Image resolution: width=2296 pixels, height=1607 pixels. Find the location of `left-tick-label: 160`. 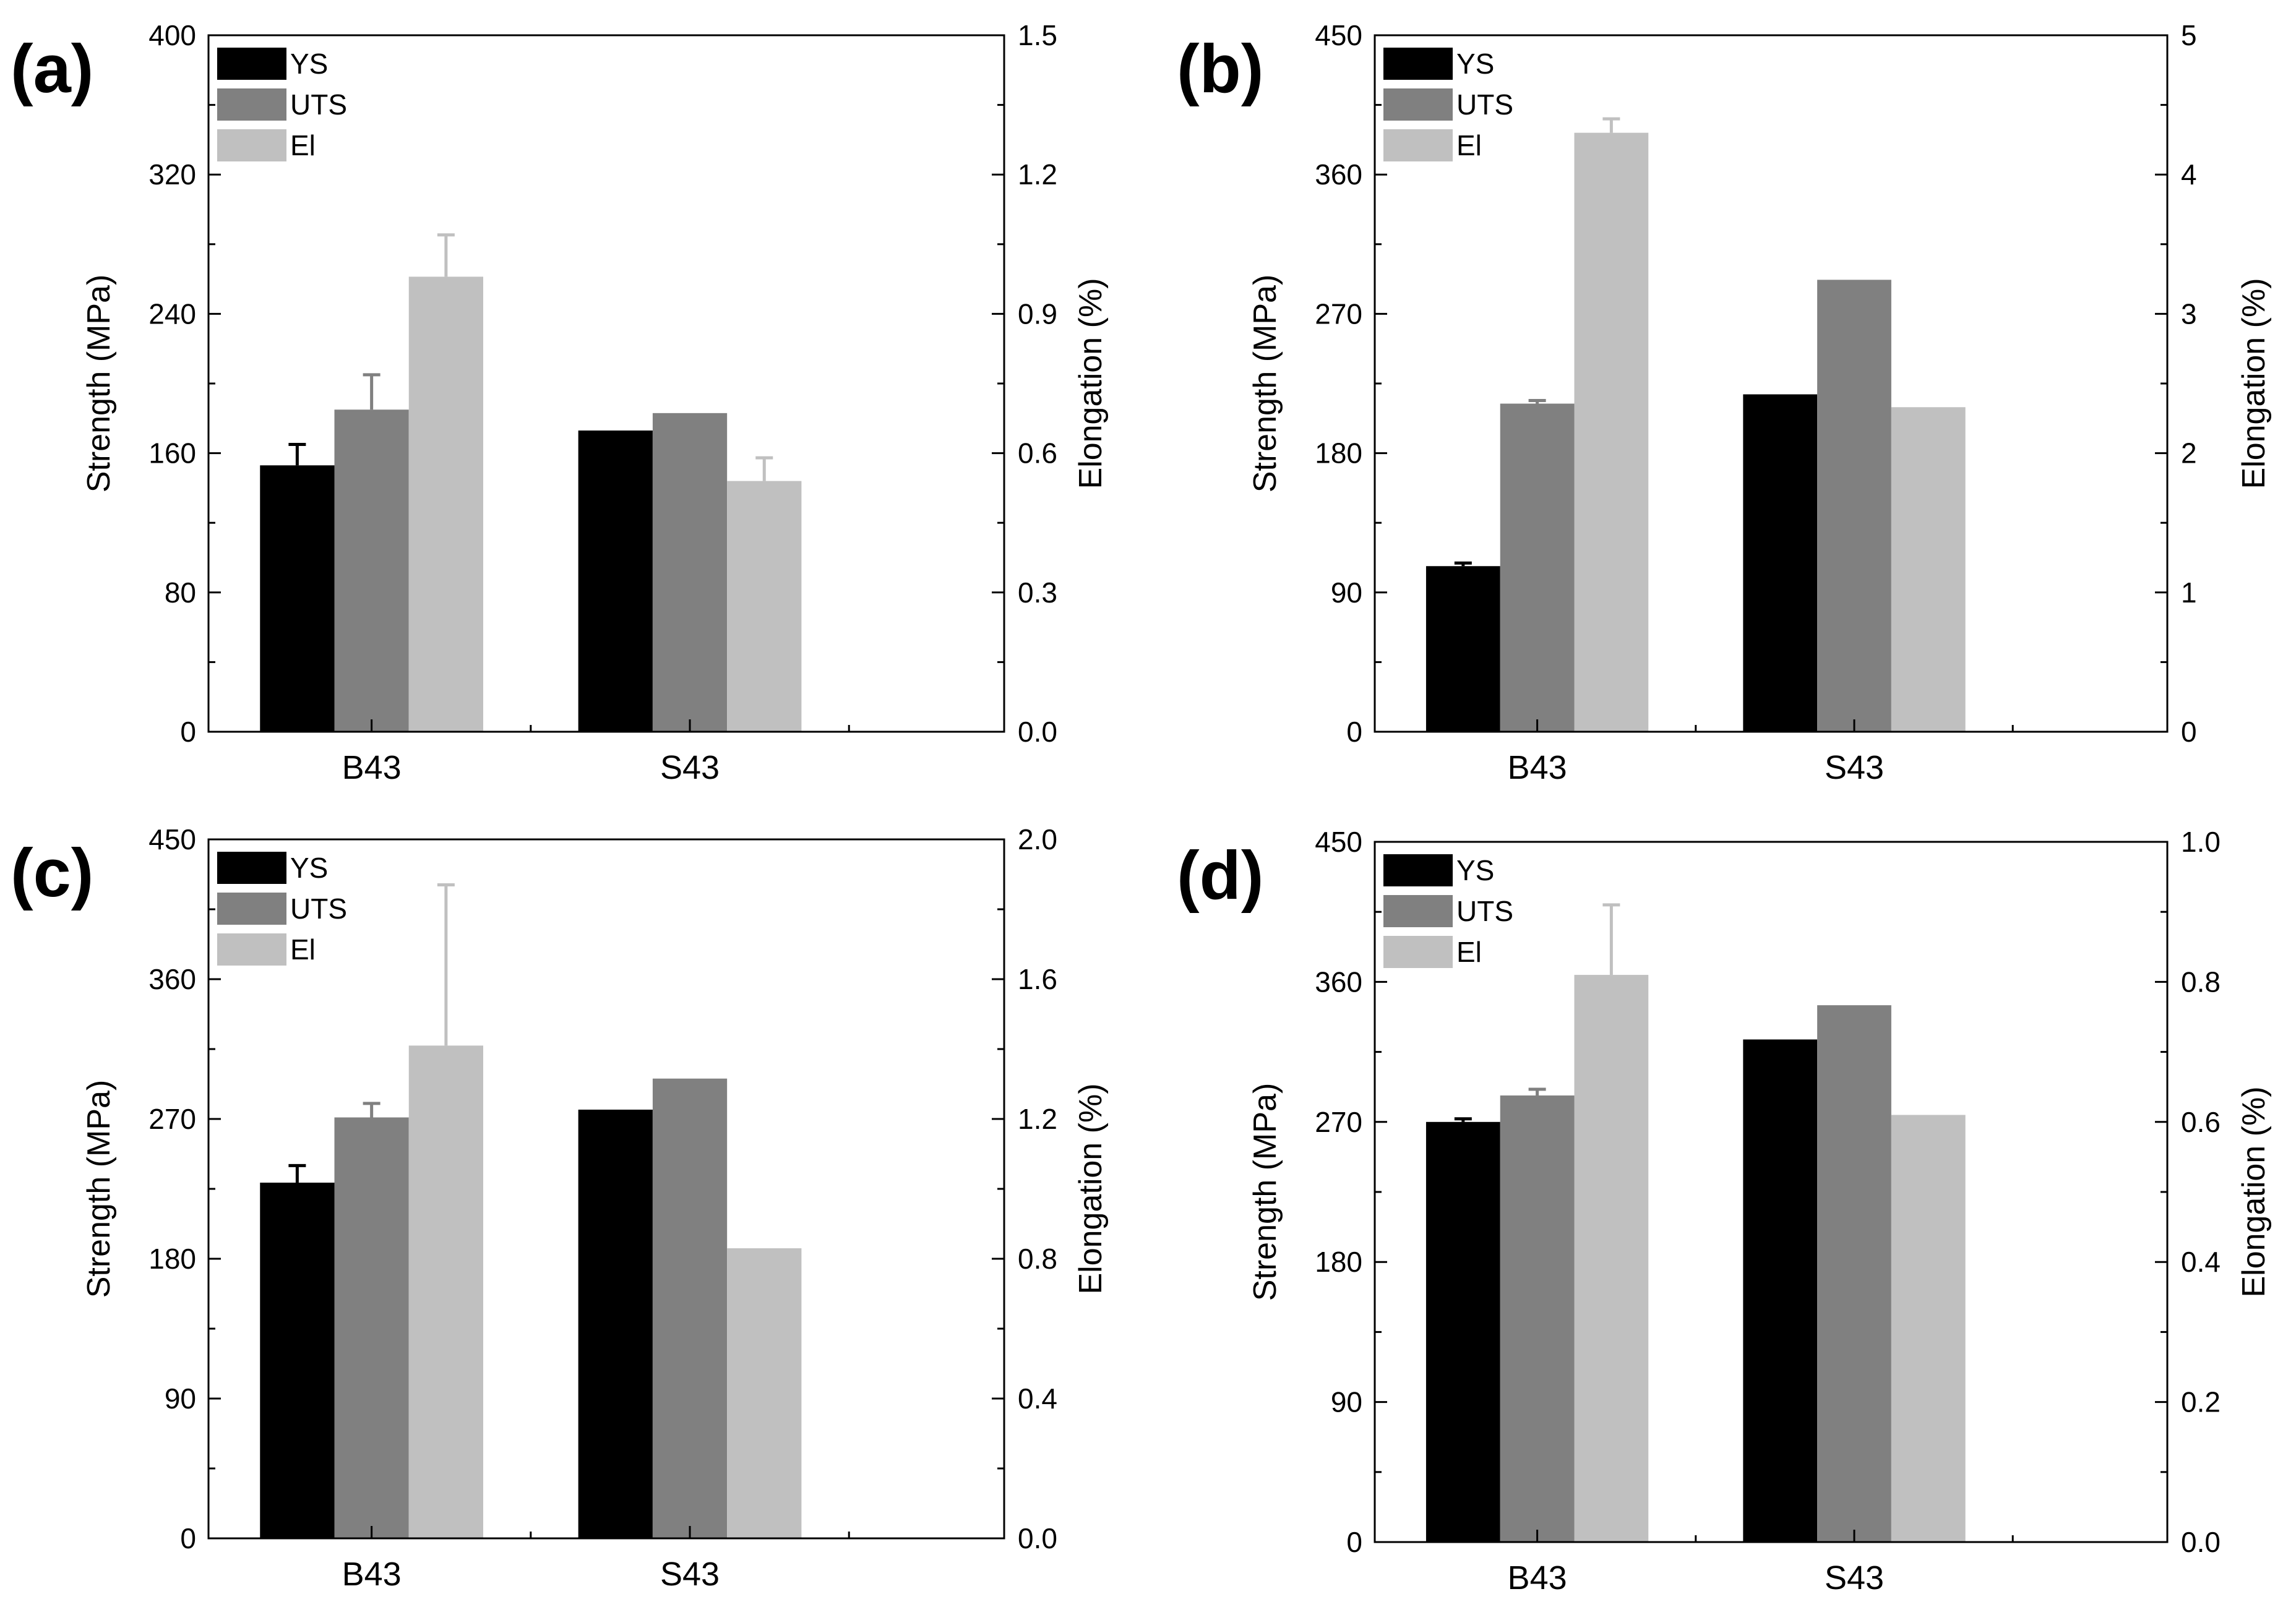

left-tick-label: 160 is located at coordinates (172, 453).